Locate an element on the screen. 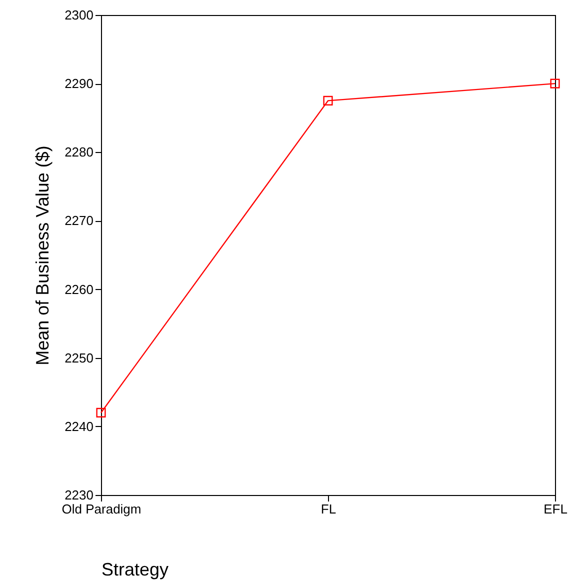  y-tick-label: 2280 is located at coordinates (79, 152).